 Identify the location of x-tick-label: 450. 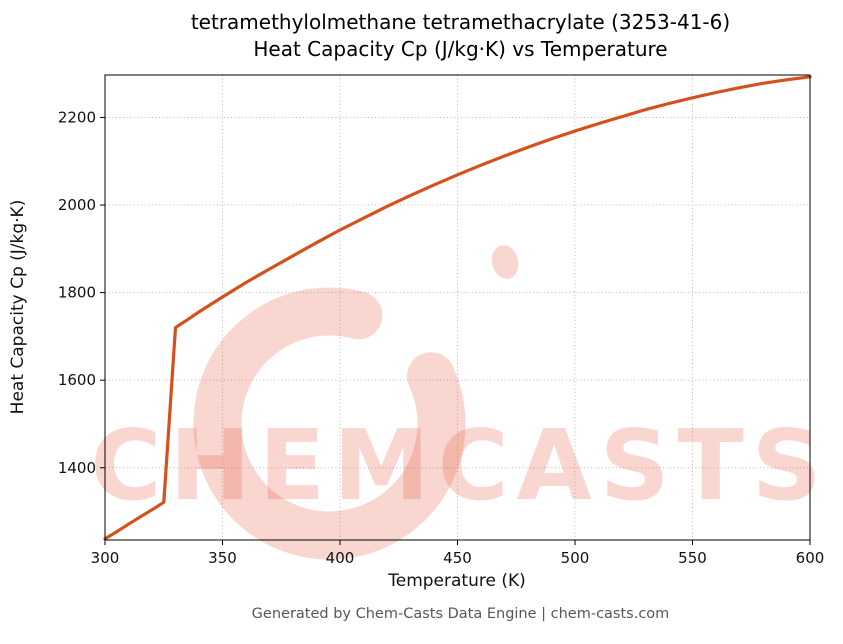
(457, 558).